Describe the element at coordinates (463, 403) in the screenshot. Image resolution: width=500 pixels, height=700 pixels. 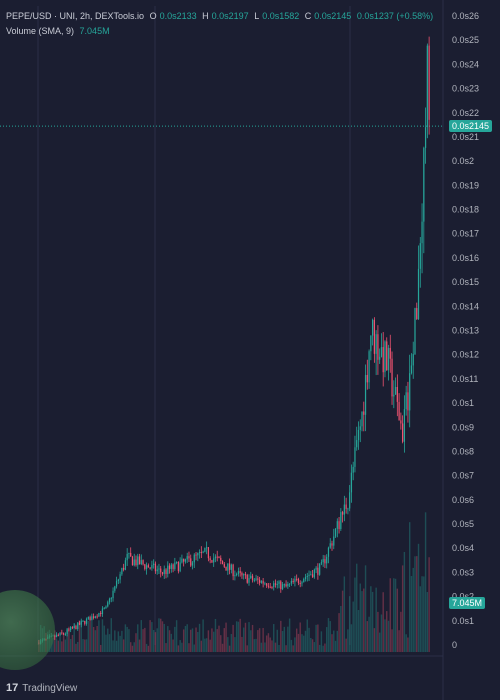
I see `price-tick-label: 0.0s1` at that location.